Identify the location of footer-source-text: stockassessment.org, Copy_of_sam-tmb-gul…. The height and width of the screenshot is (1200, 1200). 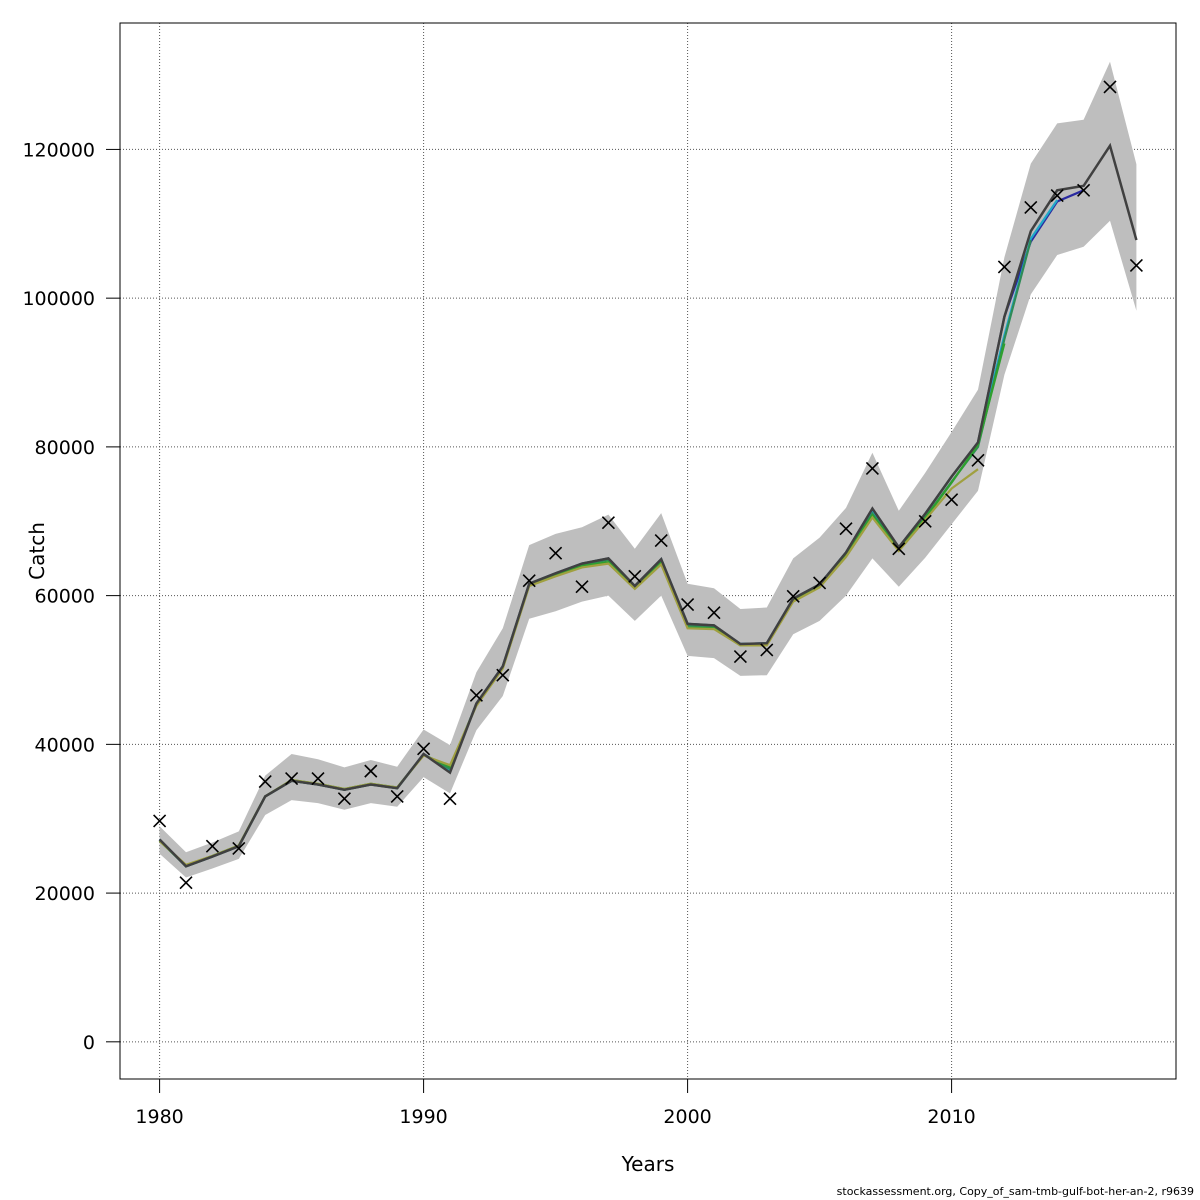
(1015, 1191).